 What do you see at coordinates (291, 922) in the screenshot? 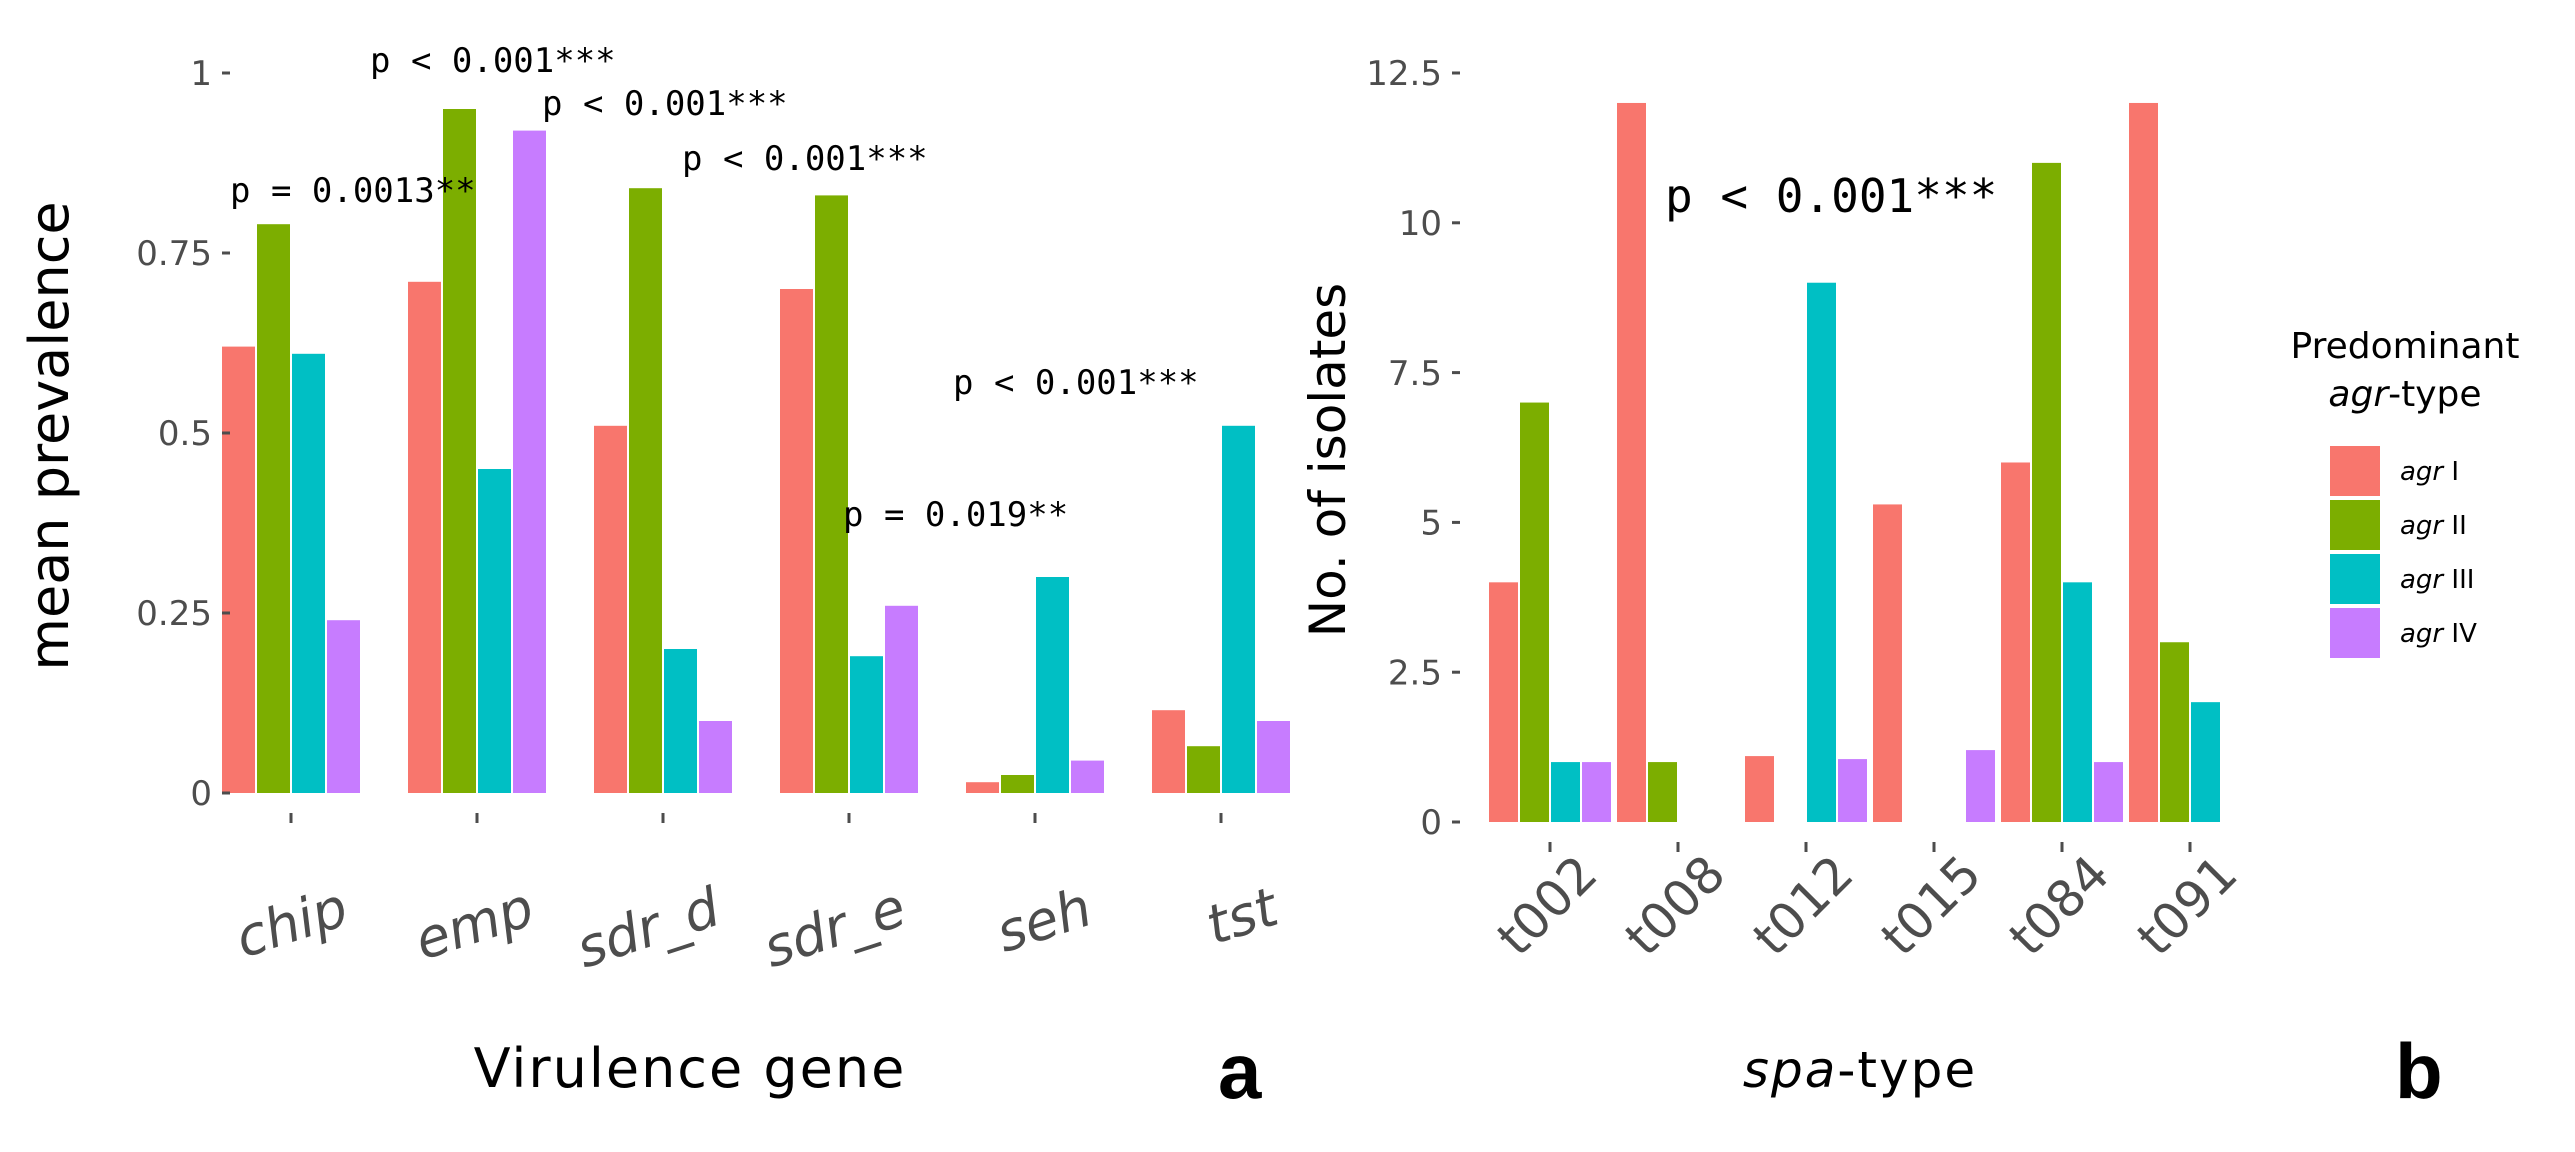
I see `panel-a-x-tick-label: chip` at bounding box center [291, 922].